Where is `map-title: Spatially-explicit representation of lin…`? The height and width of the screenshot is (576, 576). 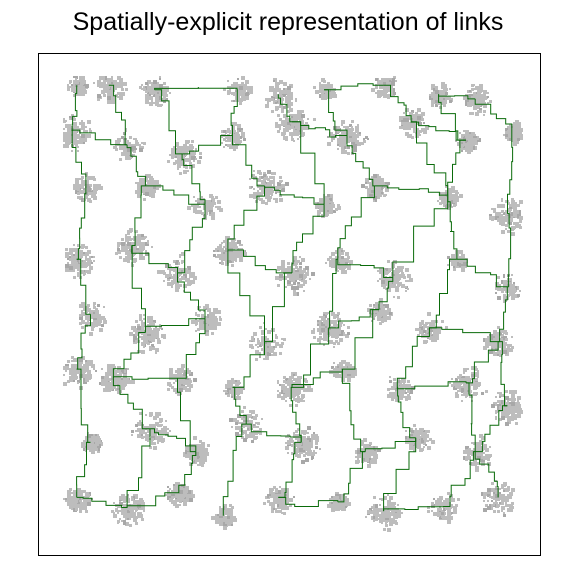
map-title: Spatially-explicit representation of lin… is located at coordinates (288, 22).